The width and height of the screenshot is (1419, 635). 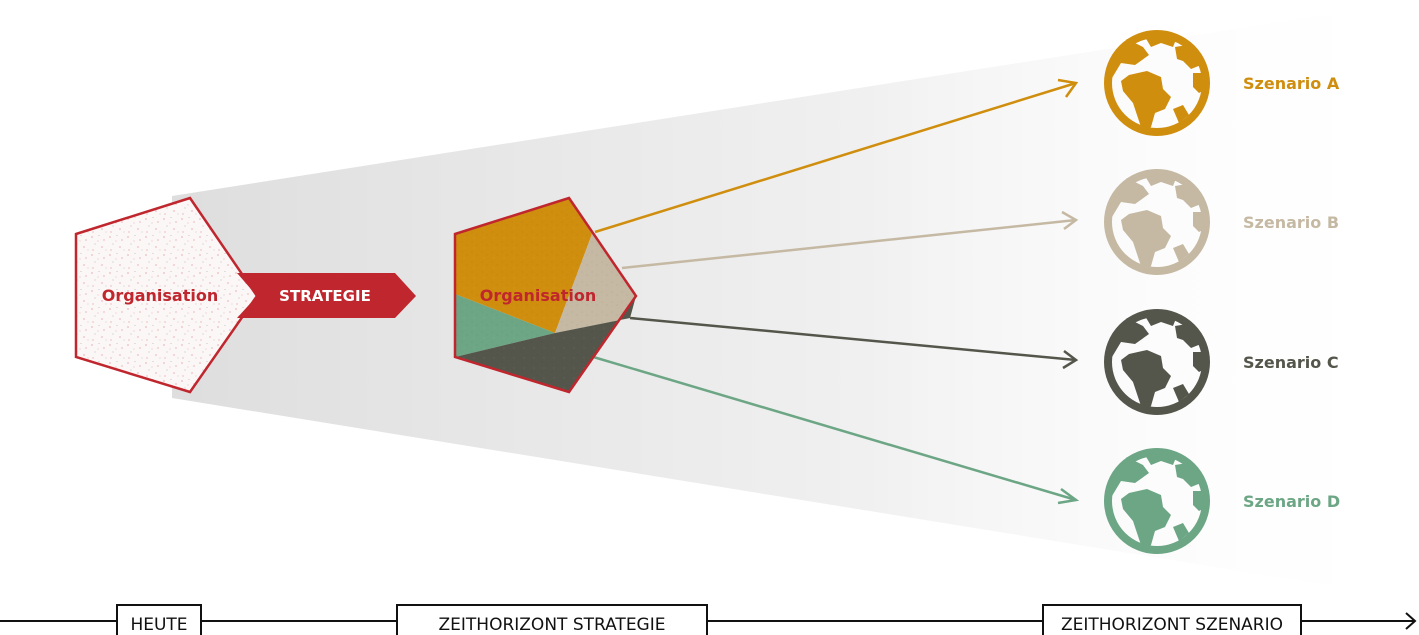 What do you see at coordinates (160, 295) in the screenshot?
I see `organisation-label-today: Organisation` at bounding box center [160, 295].